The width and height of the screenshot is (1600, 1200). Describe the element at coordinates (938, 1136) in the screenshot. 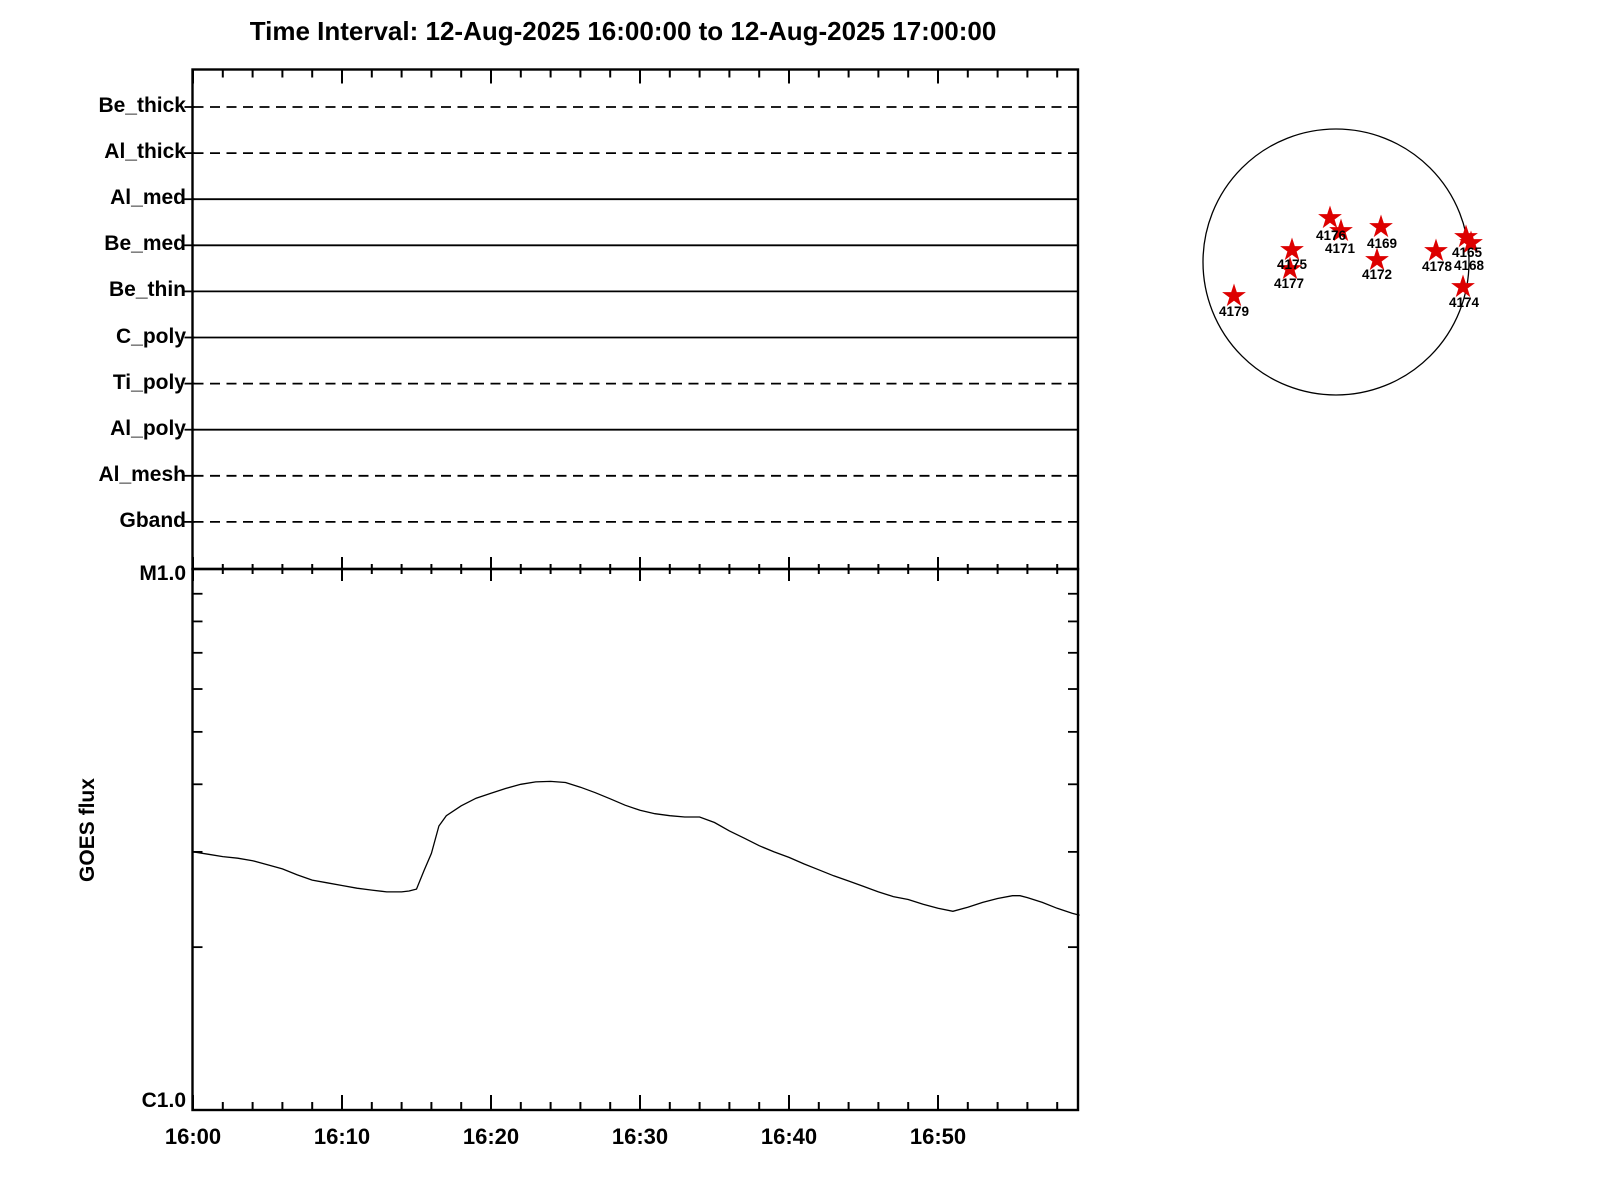

I see `time-tick-1650: 16:50` at that location.